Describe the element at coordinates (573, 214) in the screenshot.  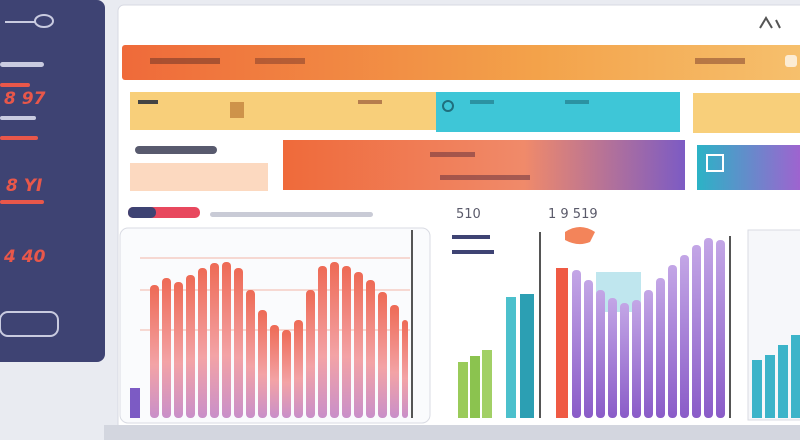
I see `chart-label: 1 9 519` at that location.